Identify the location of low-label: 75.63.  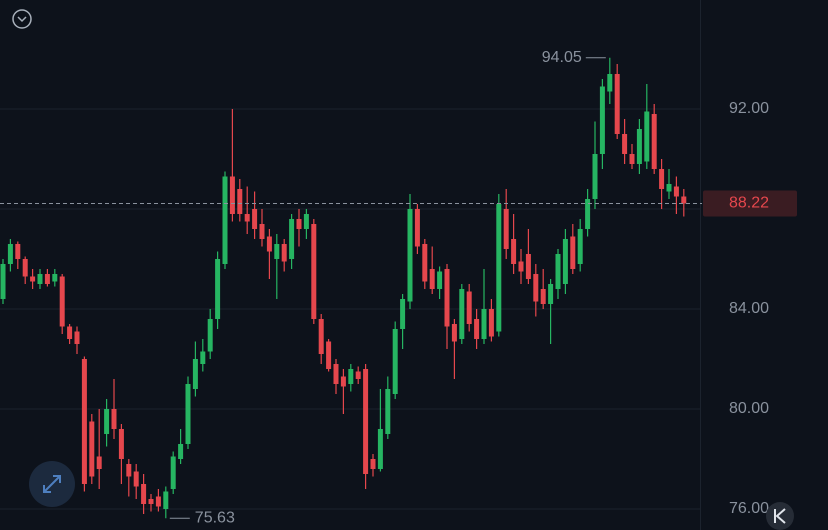
(215, 517).